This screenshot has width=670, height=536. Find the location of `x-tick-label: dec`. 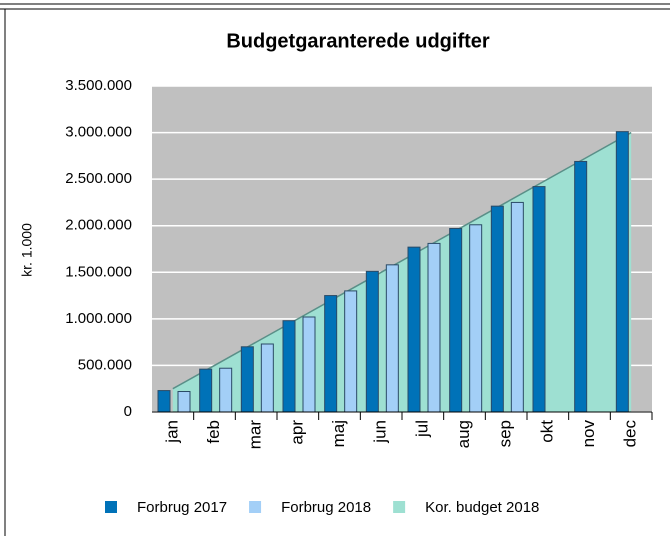

x-tick-label: dec is located at coordinates (630, 434).